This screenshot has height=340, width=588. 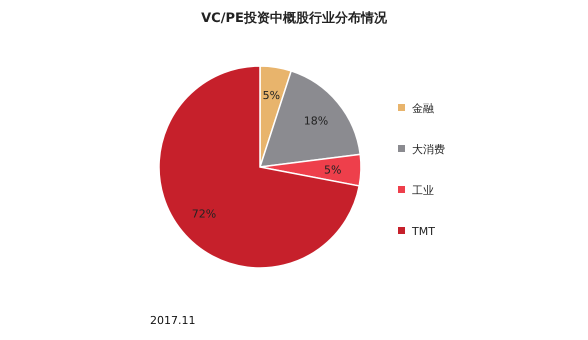 What do you see at coordinates (428, 149) in the screenshot?
I see `legend-label: 大消费` at bounding box center [428, 149].